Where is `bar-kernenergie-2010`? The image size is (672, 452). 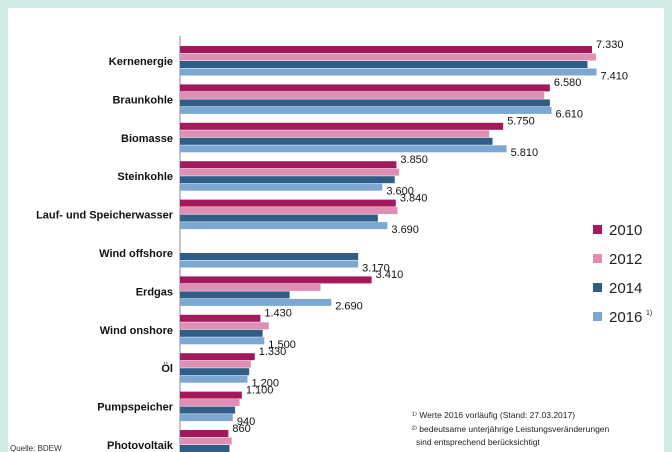
bar-kernenergie-2010 is located at coordinates (386, 49).